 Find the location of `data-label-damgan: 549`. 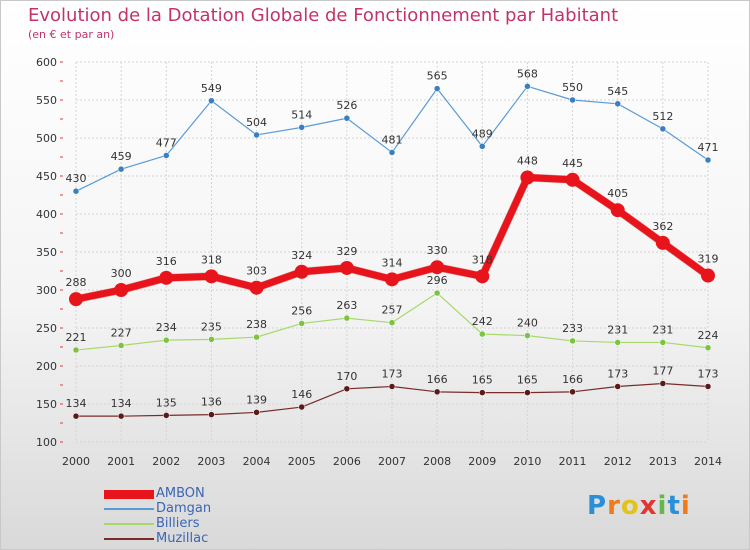

data-label-damgan: 549 is located at coordinates (211, 88).